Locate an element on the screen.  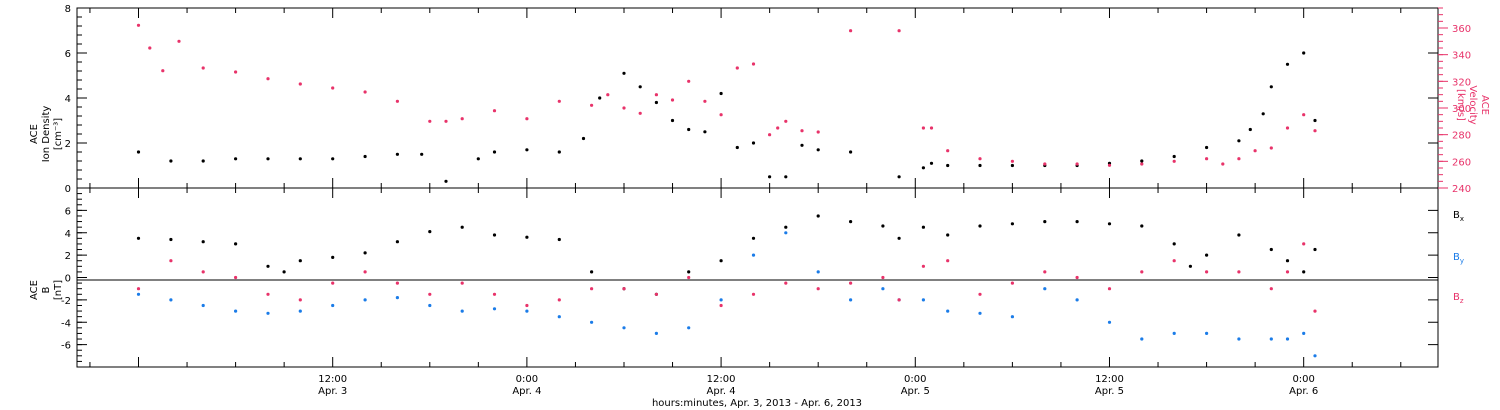
b-tick-label: 2 is located at coordinates (68, 256).